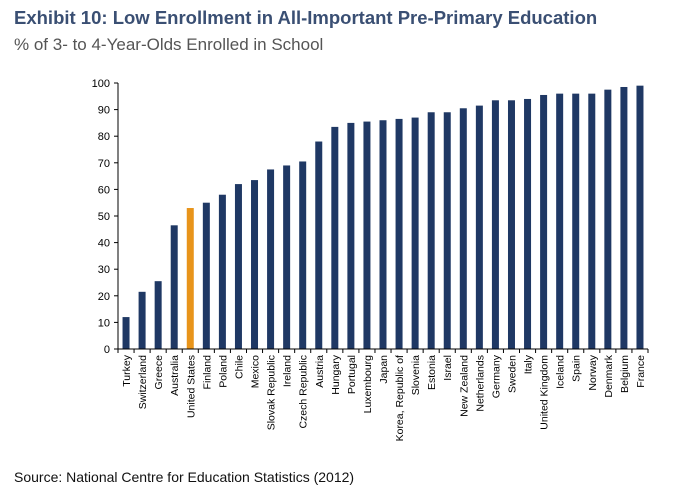 The width and height of the screenshot is (688, 493). I want to click on x-tick-label: Slovak Republic, so click(272, 392).